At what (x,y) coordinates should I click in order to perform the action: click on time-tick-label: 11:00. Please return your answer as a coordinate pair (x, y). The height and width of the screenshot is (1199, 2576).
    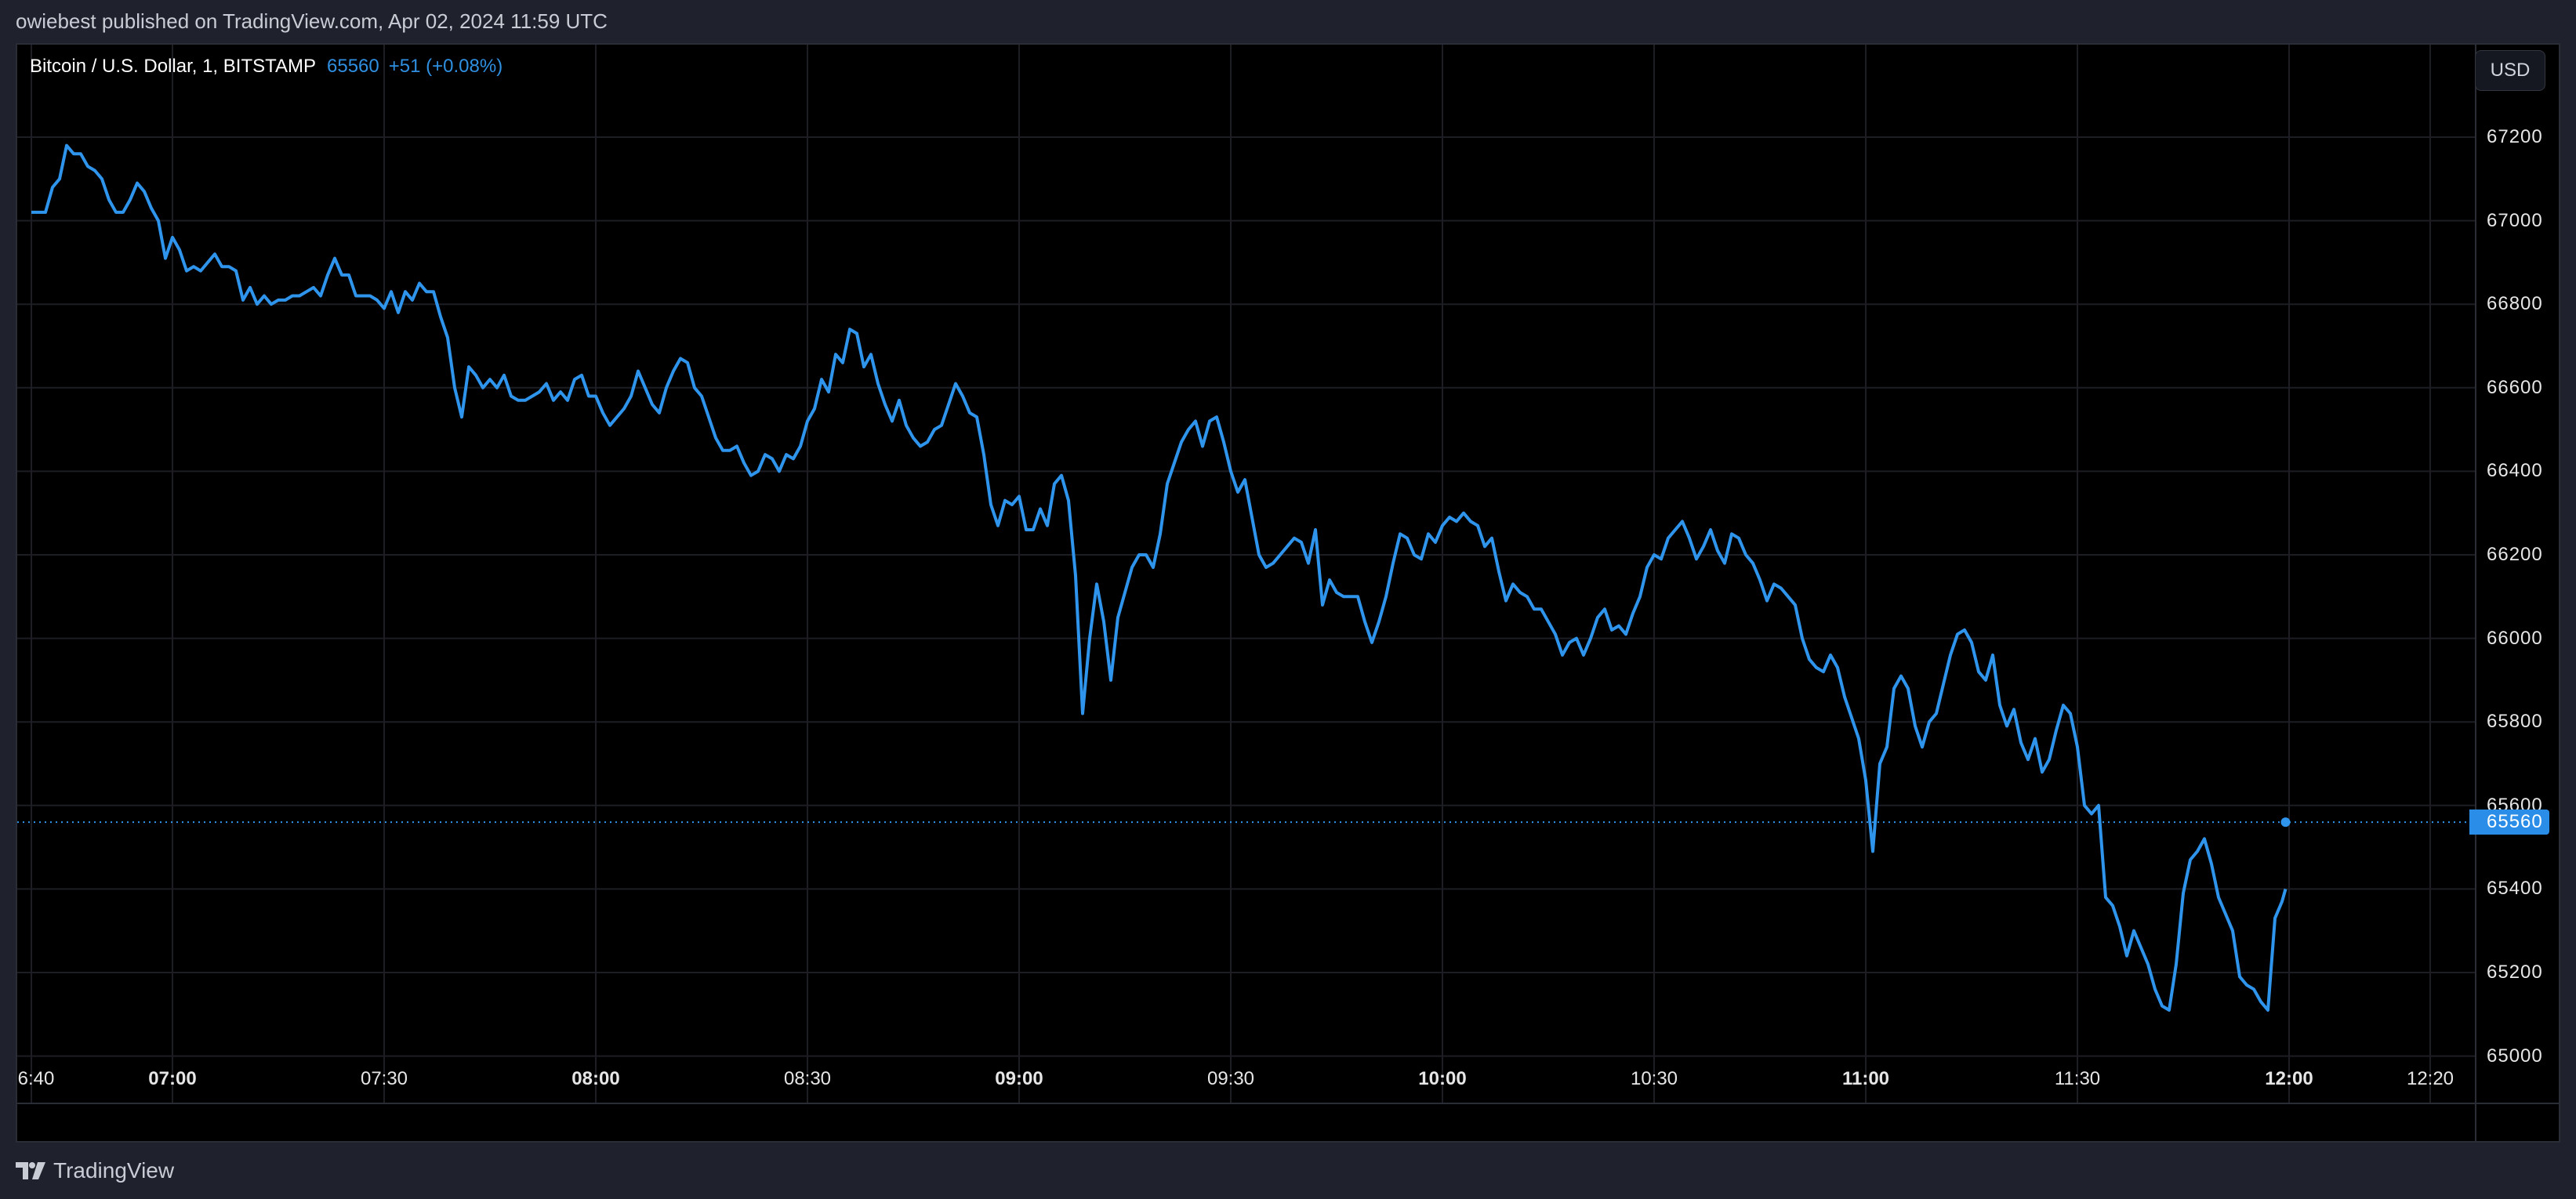
    Looking at the image, I should click on (1866, 1078).